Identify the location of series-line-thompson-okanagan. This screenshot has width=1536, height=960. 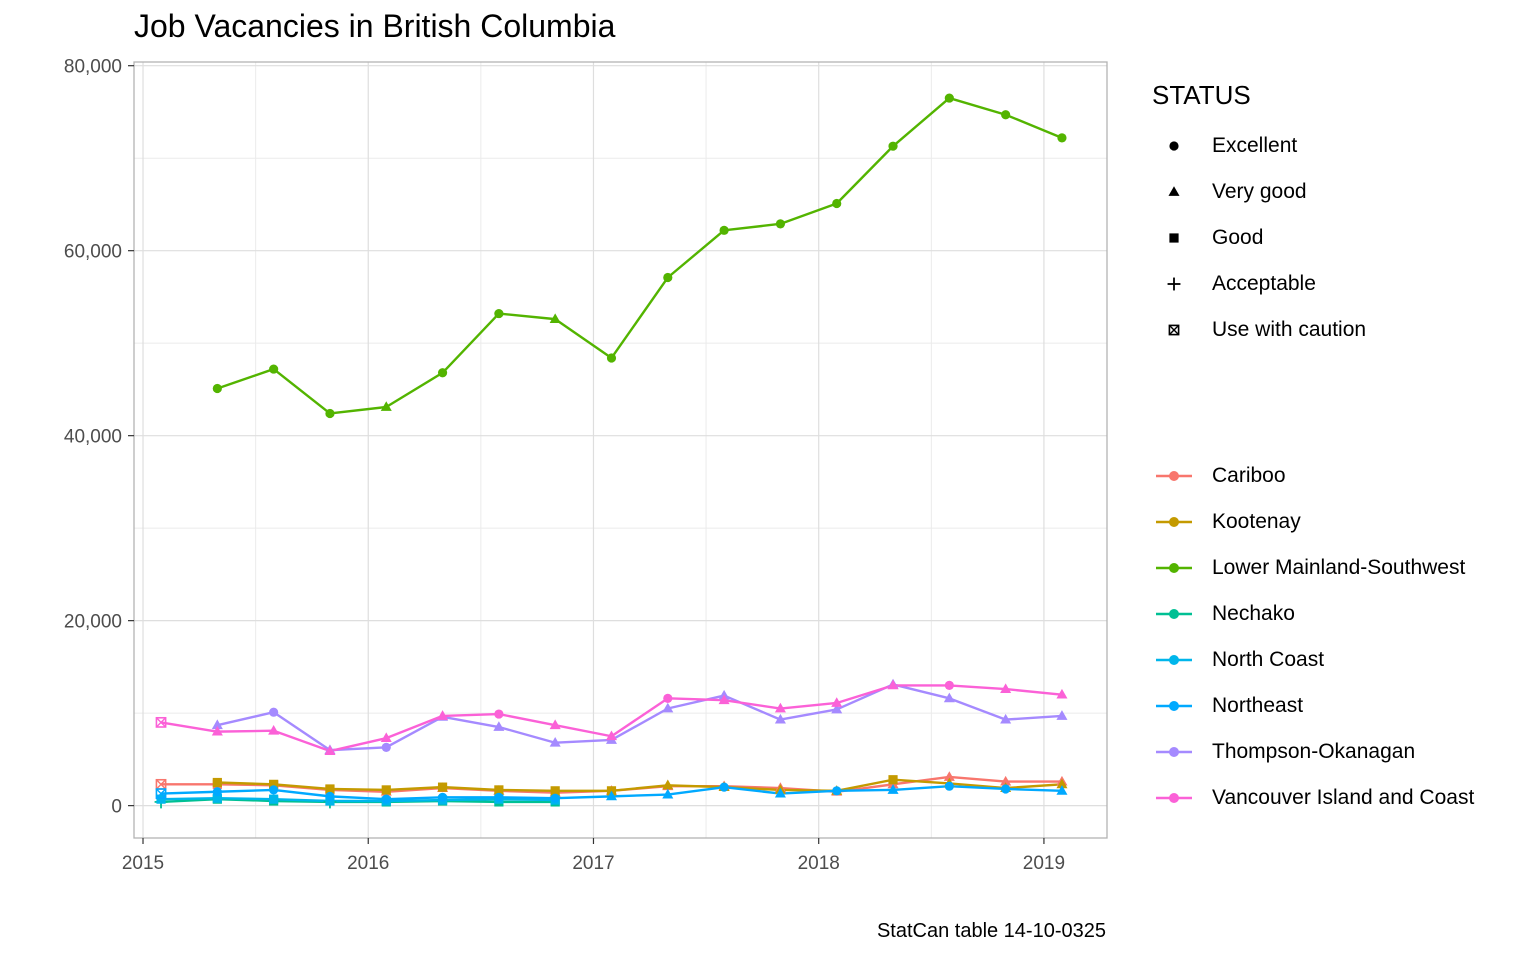
(640, 717).